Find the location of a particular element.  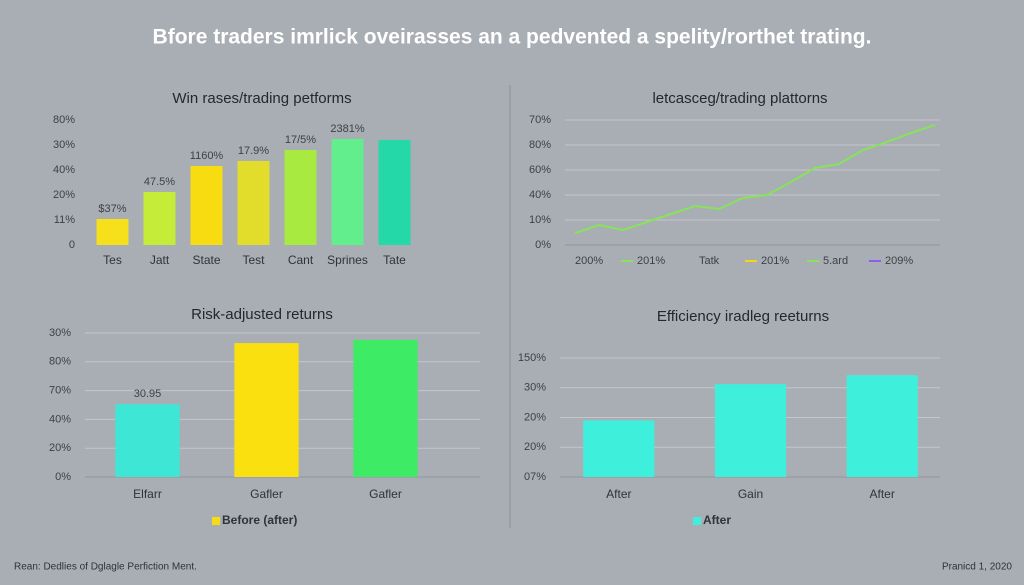

x-tick-label: Cant is located at coordinates (301, 260).